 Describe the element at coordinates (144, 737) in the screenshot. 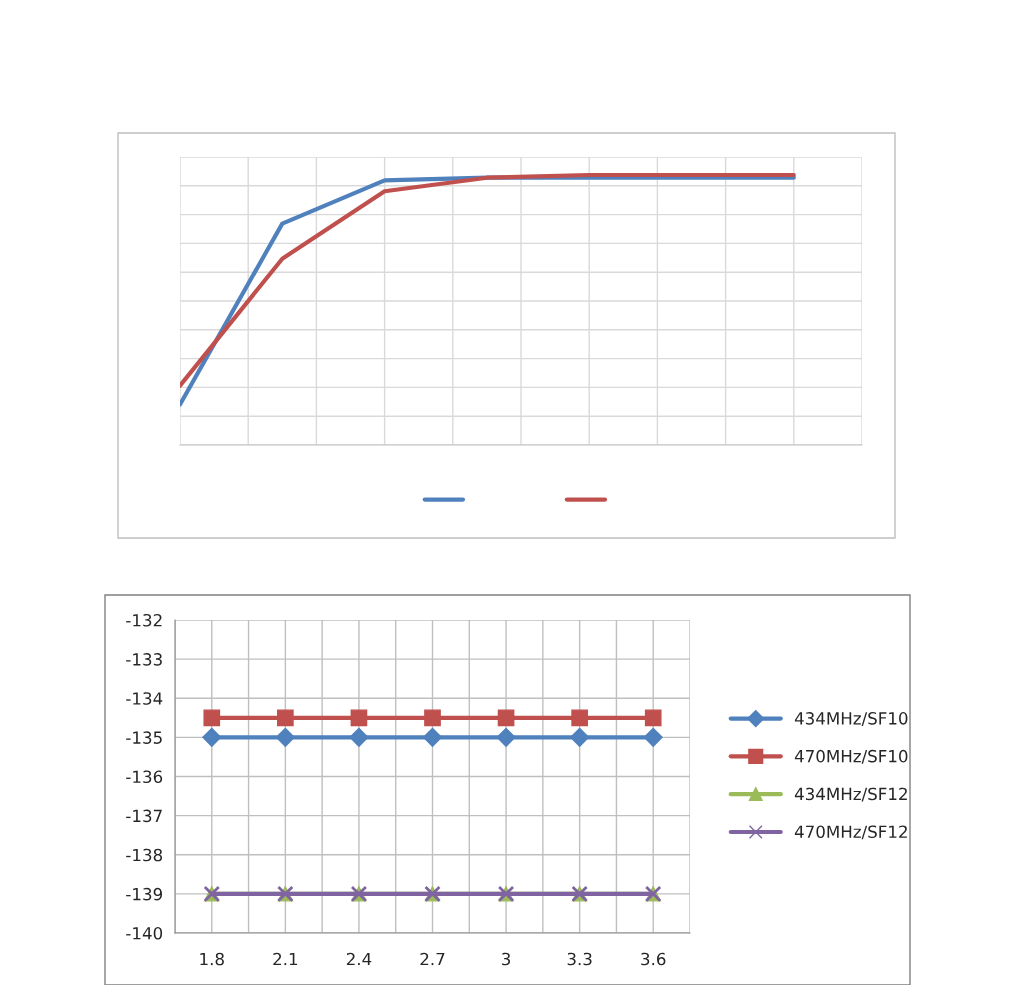

I see `y-tick-label: -135` at that location.